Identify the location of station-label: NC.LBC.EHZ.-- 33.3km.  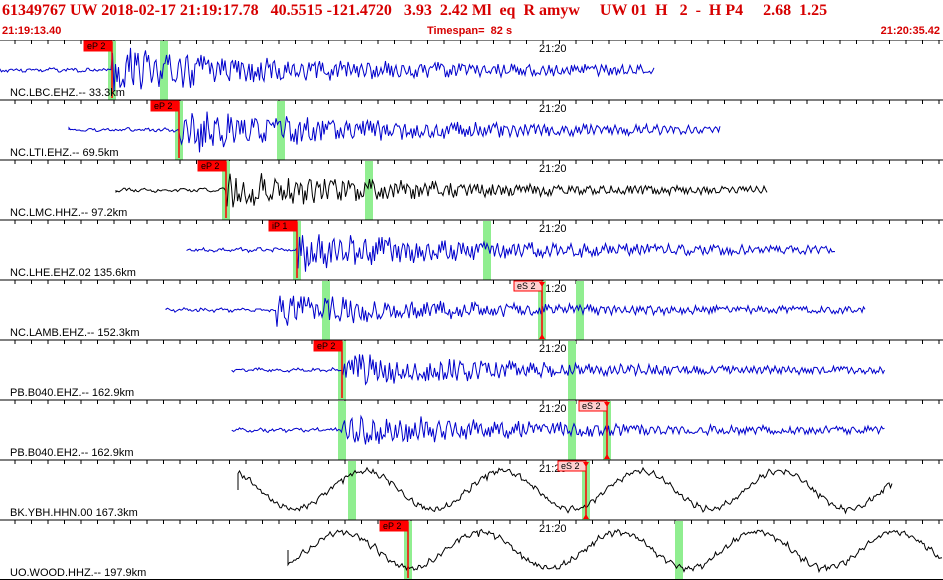
(67, 93).